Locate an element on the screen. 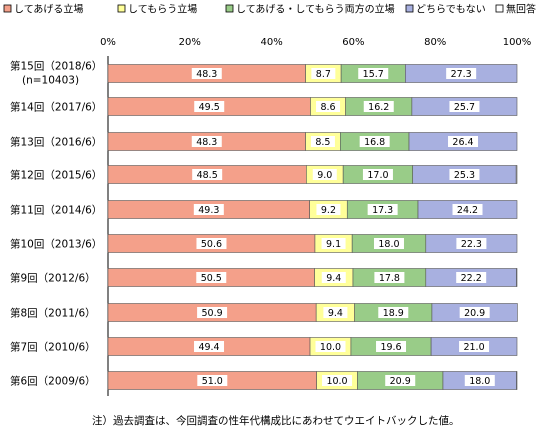 This screenshot has height=439, width=544. x-tick-label-20pct: 20% is located at coordinates (190, 42).